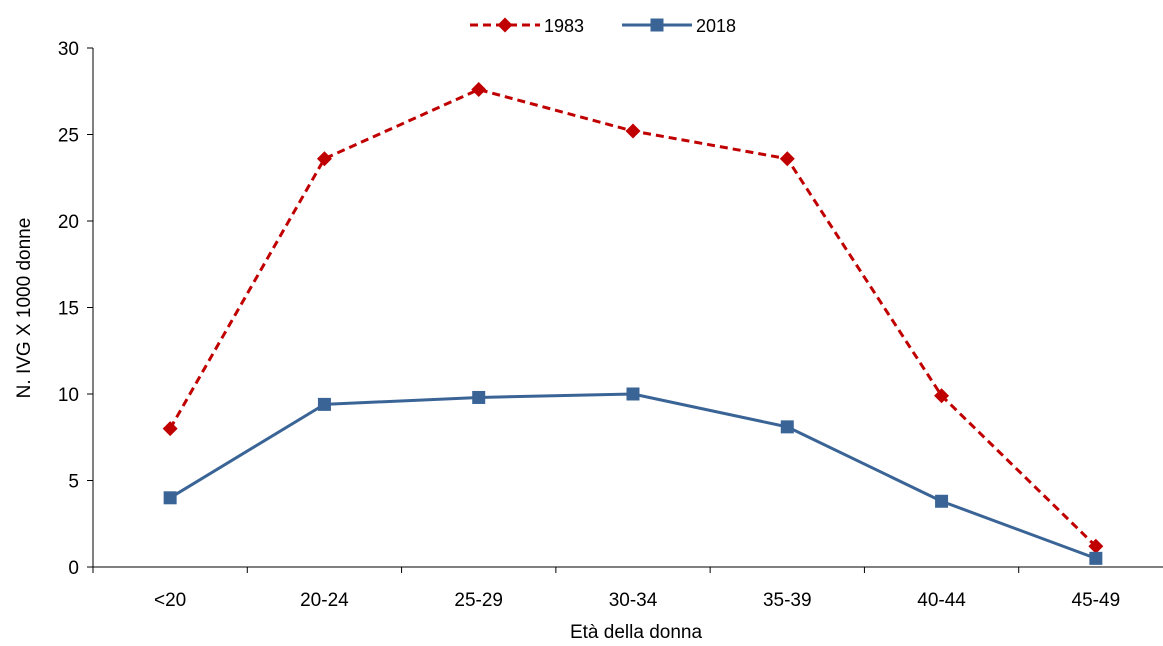 The width and height of the screenshot is (1163, 646). Describe the element at coordinates (628, 589) in the screenshot. I see `x-axis: <20 20-24 25-29 30-34 35-39 40-44 45-49` at that location.